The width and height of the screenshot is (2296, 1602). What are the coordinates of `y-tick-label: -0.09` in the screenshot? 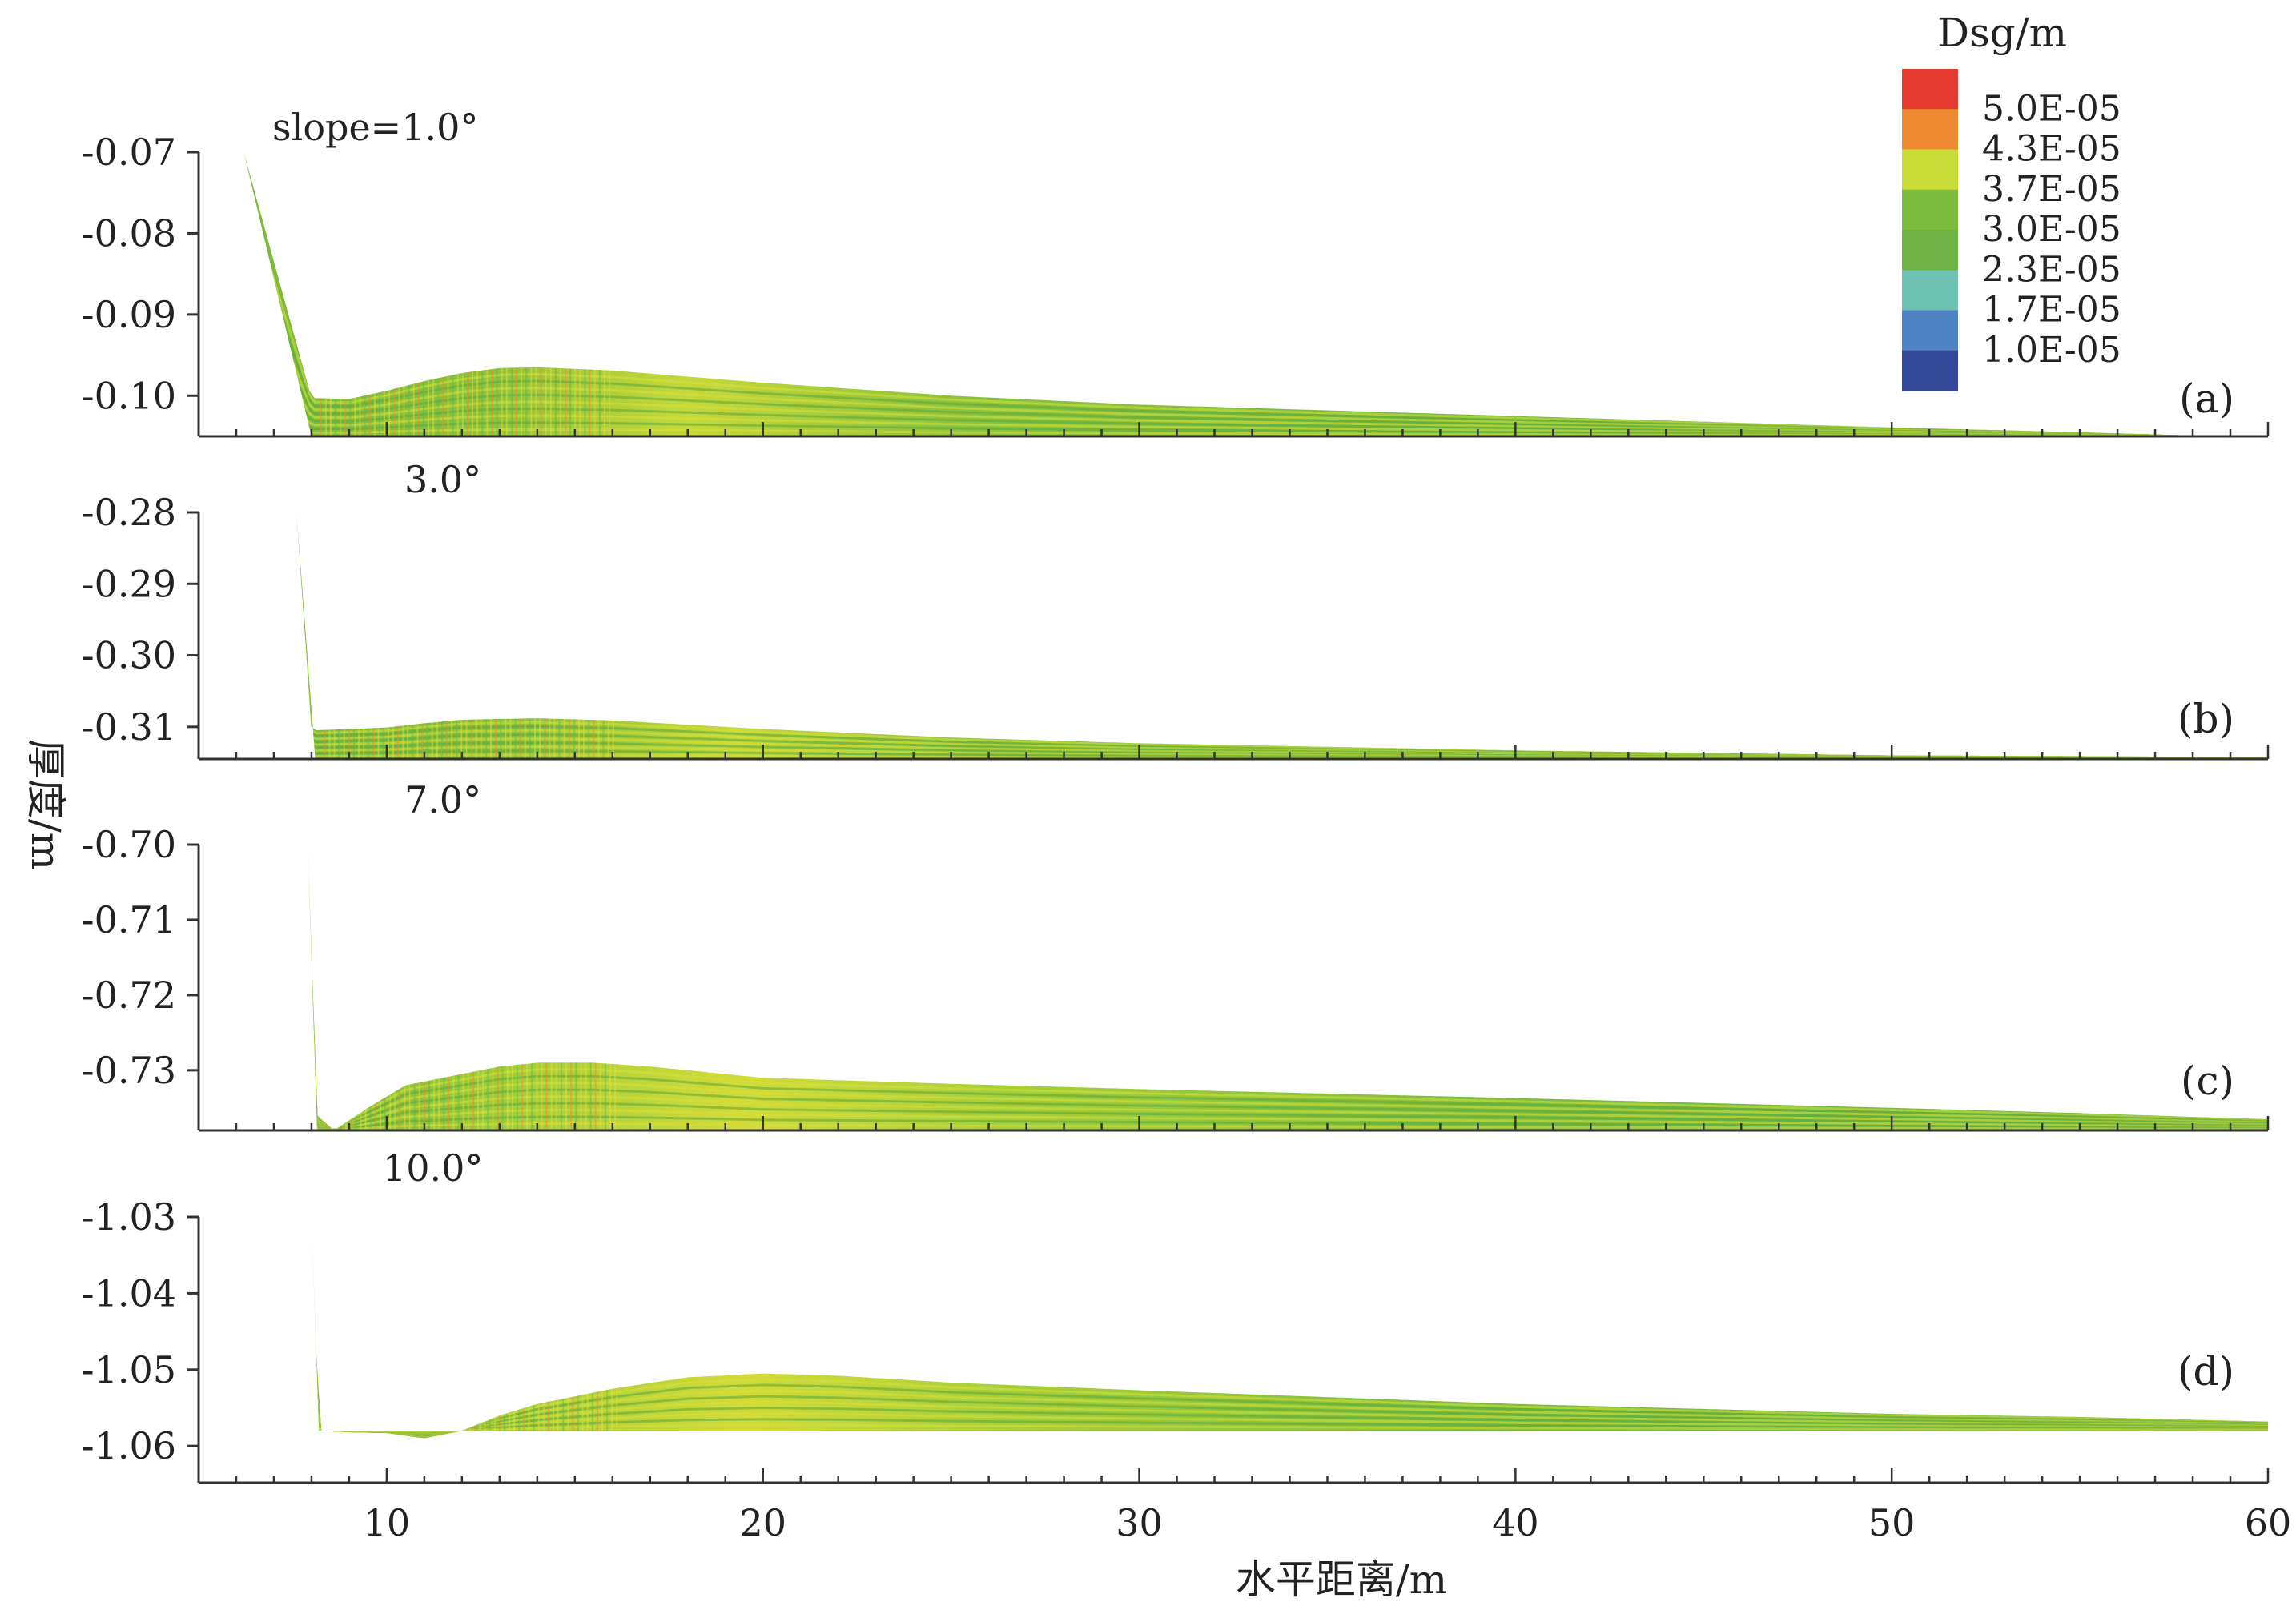 It's located at (129, 314).